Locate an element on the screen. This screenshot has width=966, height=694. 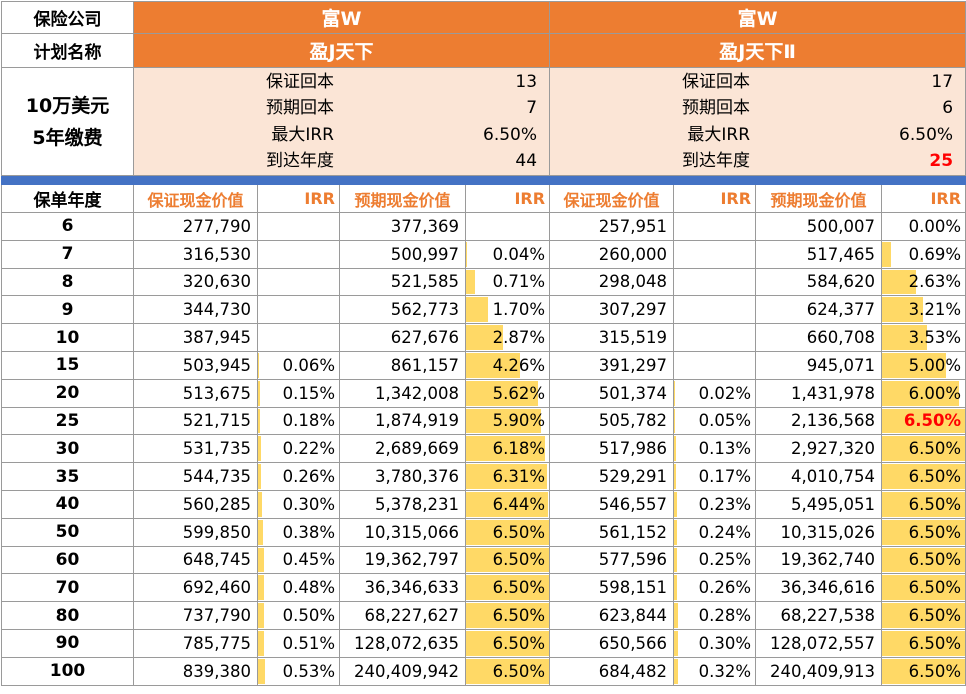
cash-value-cell: 513,675 is located at coordinates (195, 393).